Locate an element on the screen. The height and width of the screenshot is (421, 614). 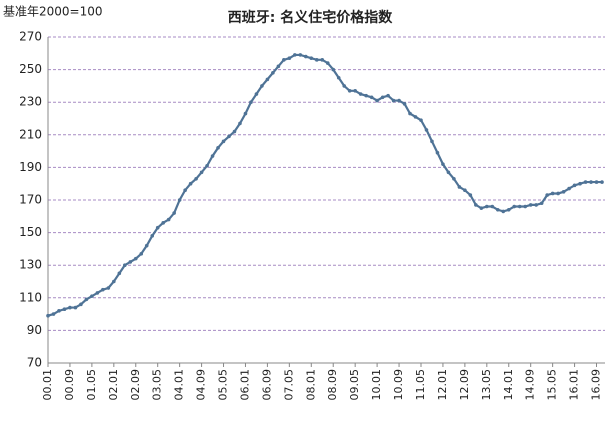
y-axis-label: 基准年2000=100 is located at coordinates (53, 12).